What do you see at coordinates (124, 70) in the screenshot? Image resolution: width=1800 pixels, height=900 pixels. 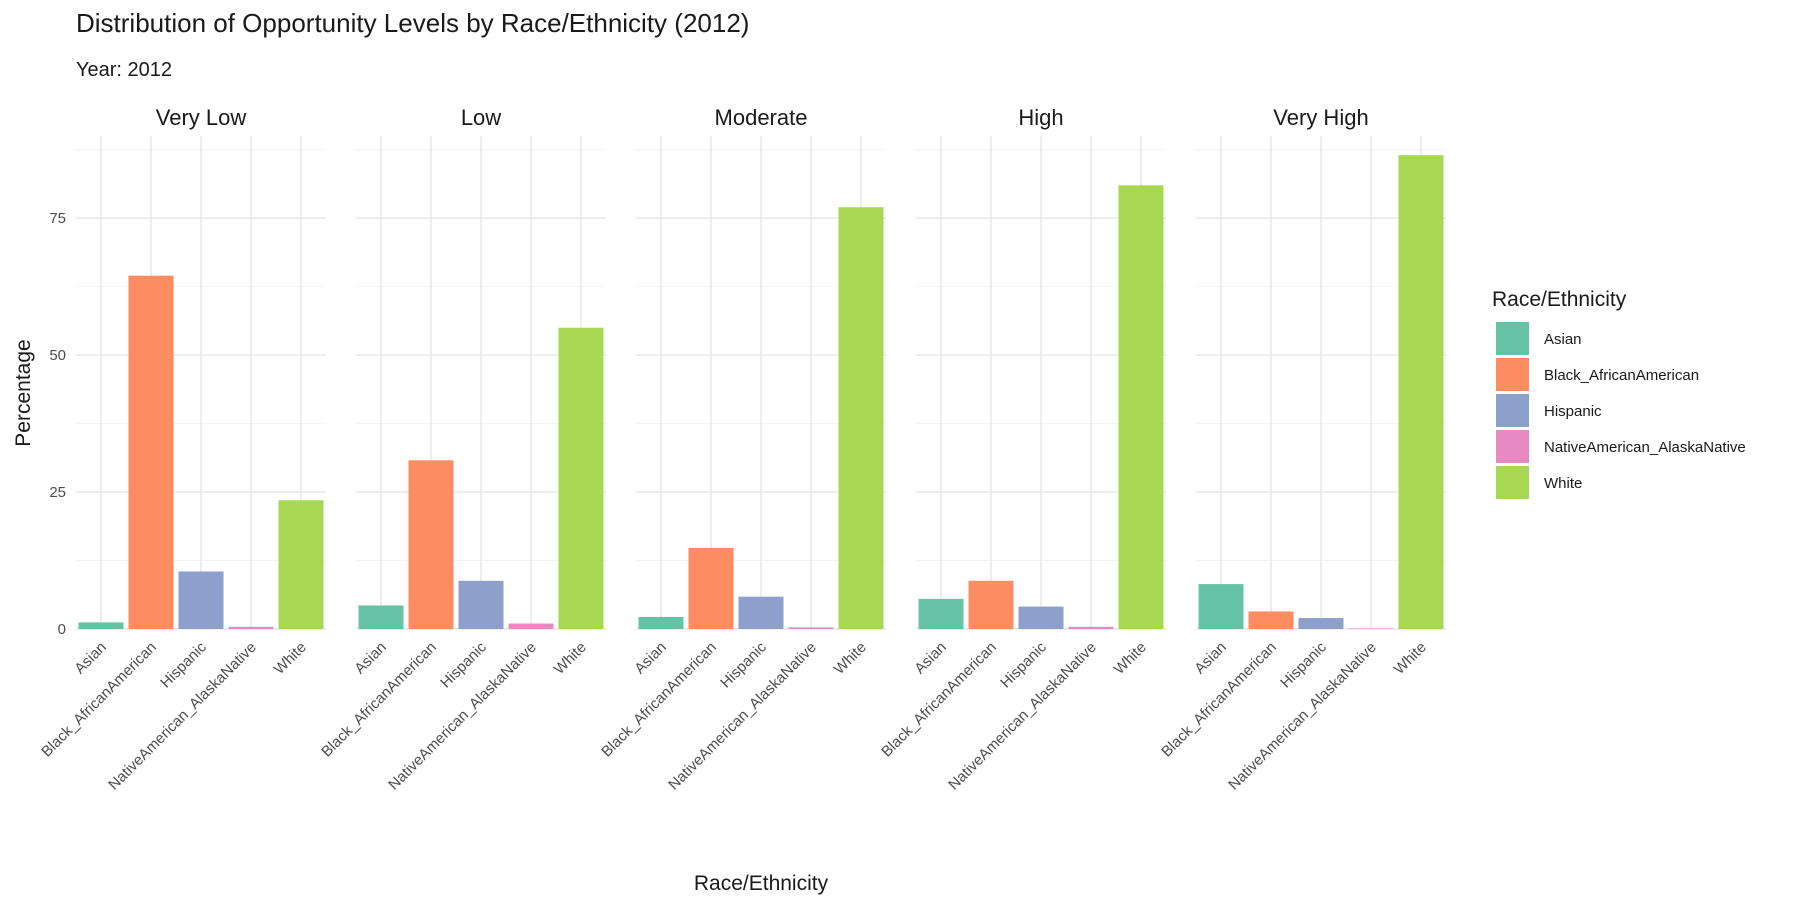 I see `chart-subtitle: Year: 2012` at bounding box center [124, 70].